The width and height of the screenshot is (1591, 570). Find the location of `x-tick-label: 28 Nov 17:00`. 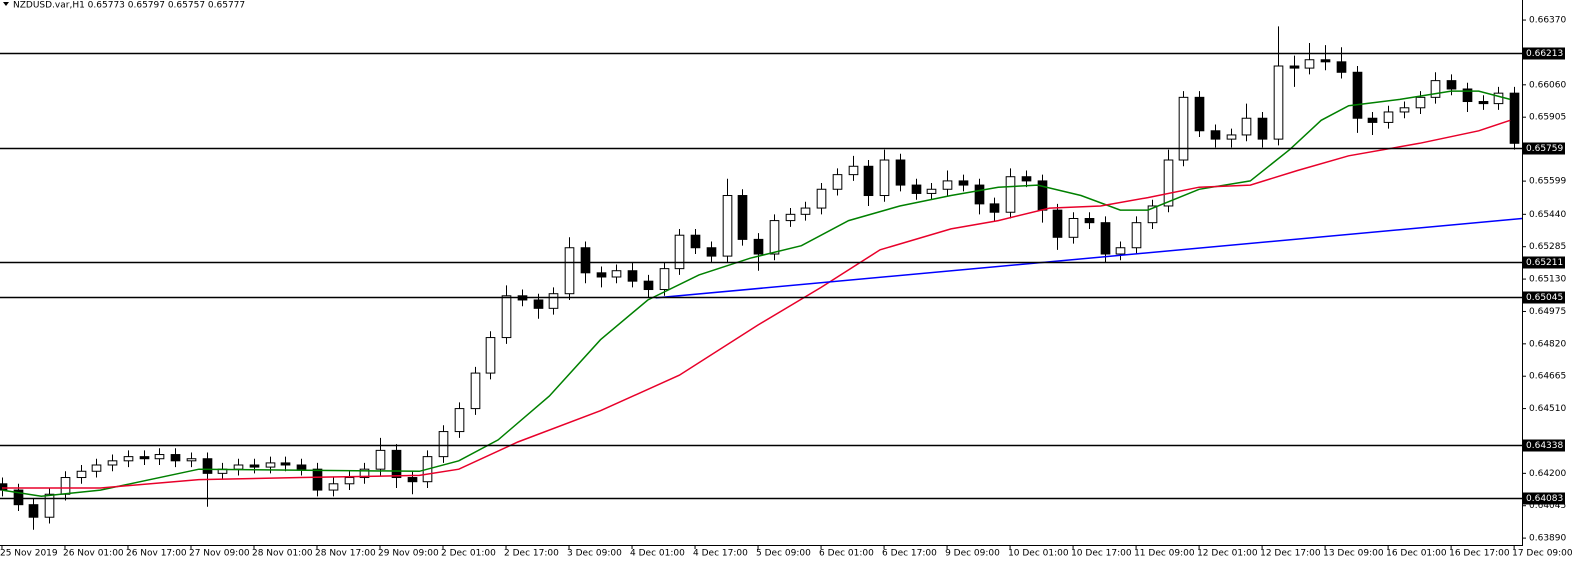

x-tick-label: 28 Nov 17:00 is located at coordinates (345, 554).